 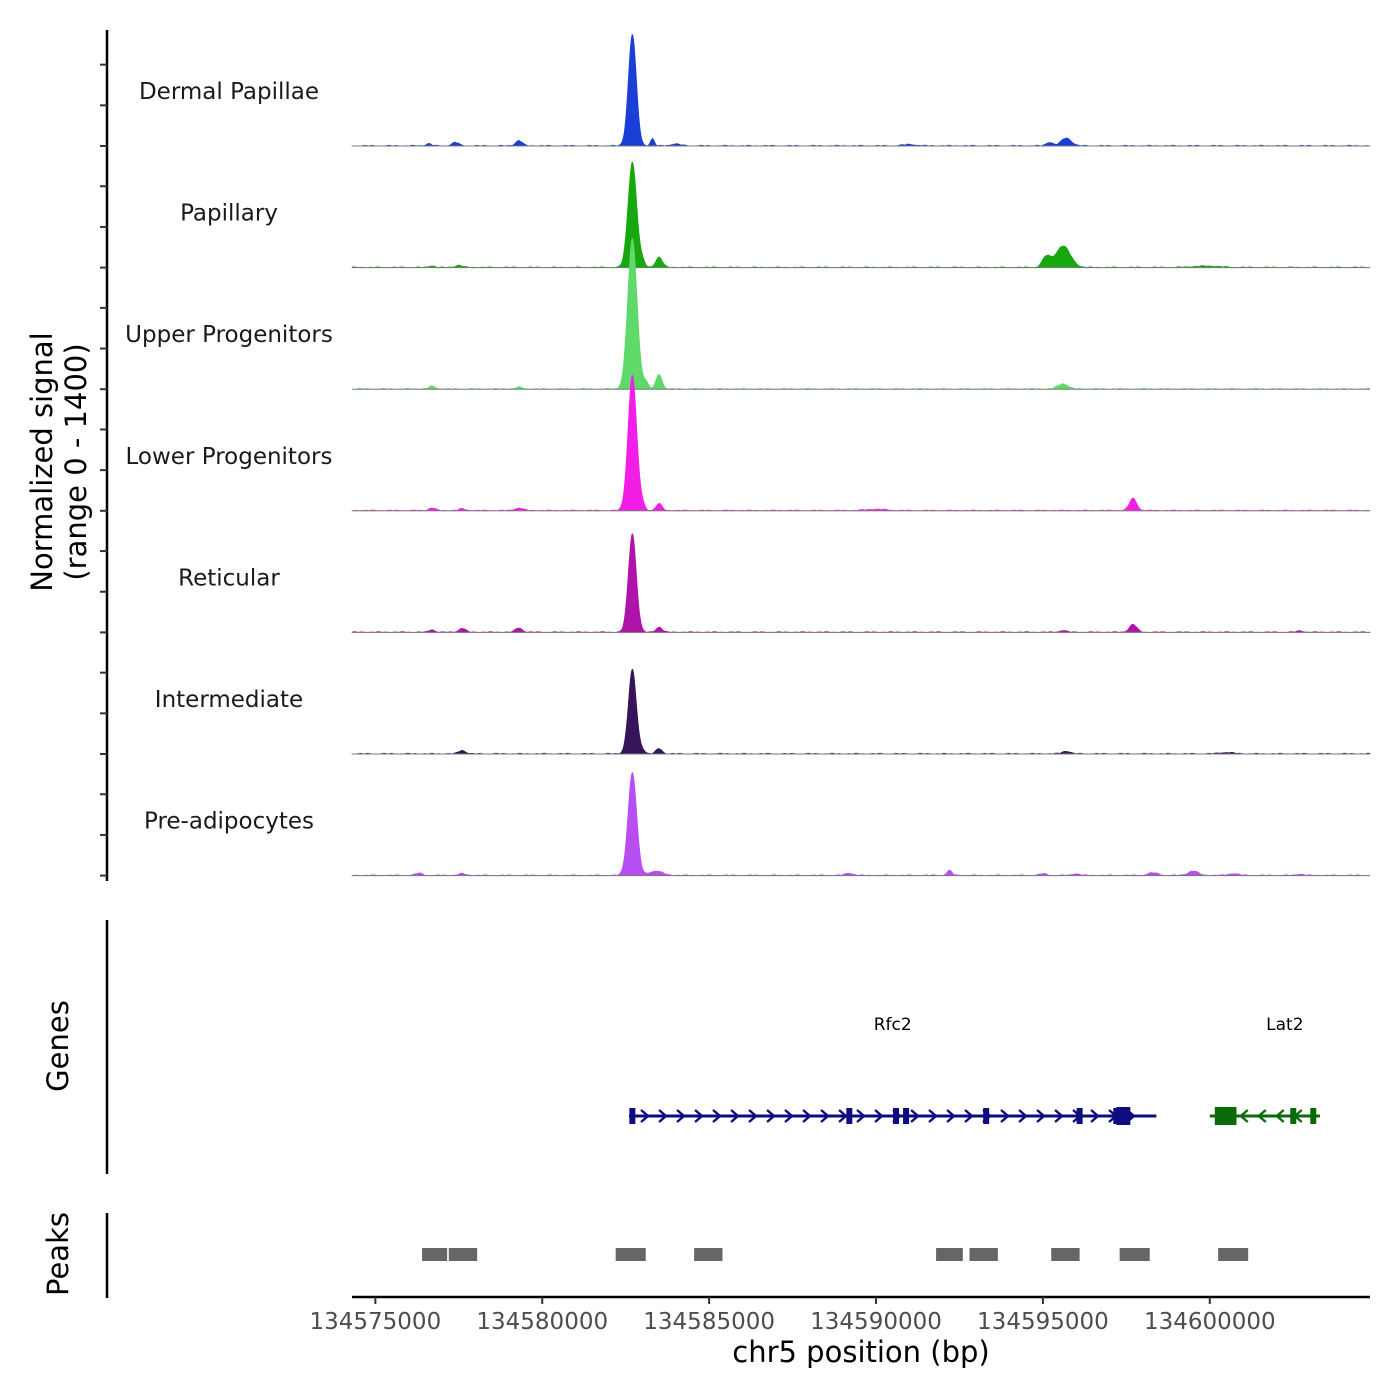 What do you see at coordinates (1043, 1322) in the screenshot?
I see `x-tick-label: 134595000` at bounding box center [1043, 1322].